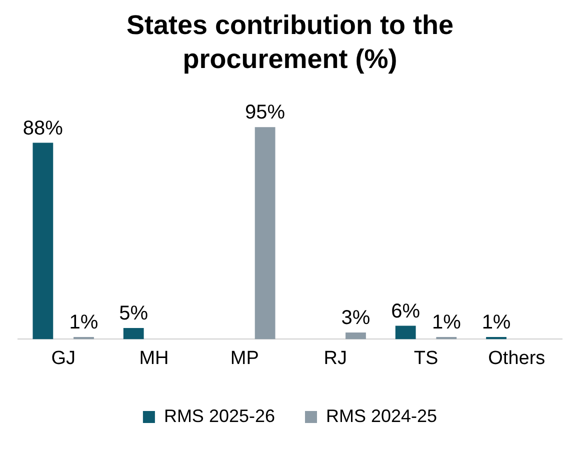 The width and height of the screenshot is (580, 458). What do you see at coordinates (63, 358) in the screenshot?
I see `x-tick-label: GJ` at bounding box center [63, 358].